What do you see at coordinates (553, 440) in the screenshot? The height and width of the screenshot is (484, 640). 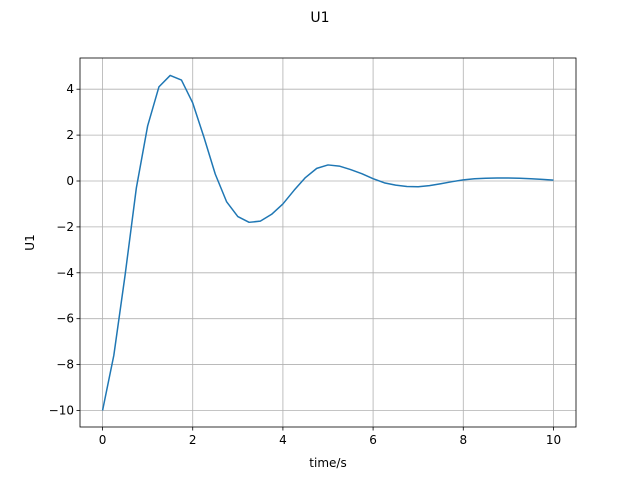 I see `x-tick-label: 10` at bounding box center [553, 440].